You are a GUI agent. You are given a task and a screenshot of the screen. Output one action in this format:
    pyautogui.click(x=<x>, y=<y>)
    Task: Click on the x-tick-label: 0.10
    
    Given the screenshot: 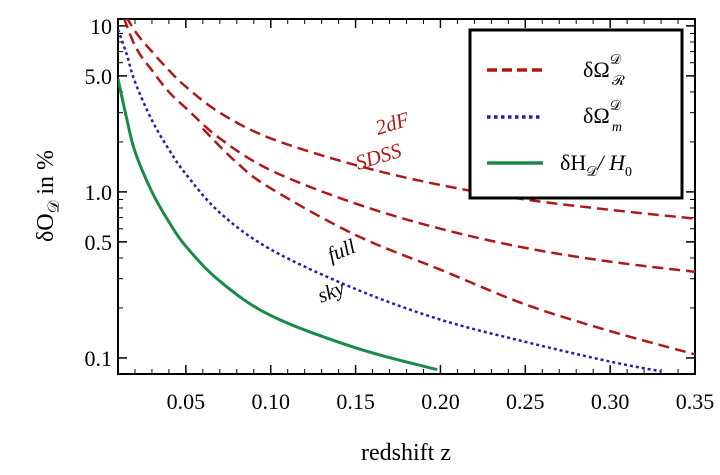 What is the action you would take?
    pyautogui.click(x=270, y=401)
    